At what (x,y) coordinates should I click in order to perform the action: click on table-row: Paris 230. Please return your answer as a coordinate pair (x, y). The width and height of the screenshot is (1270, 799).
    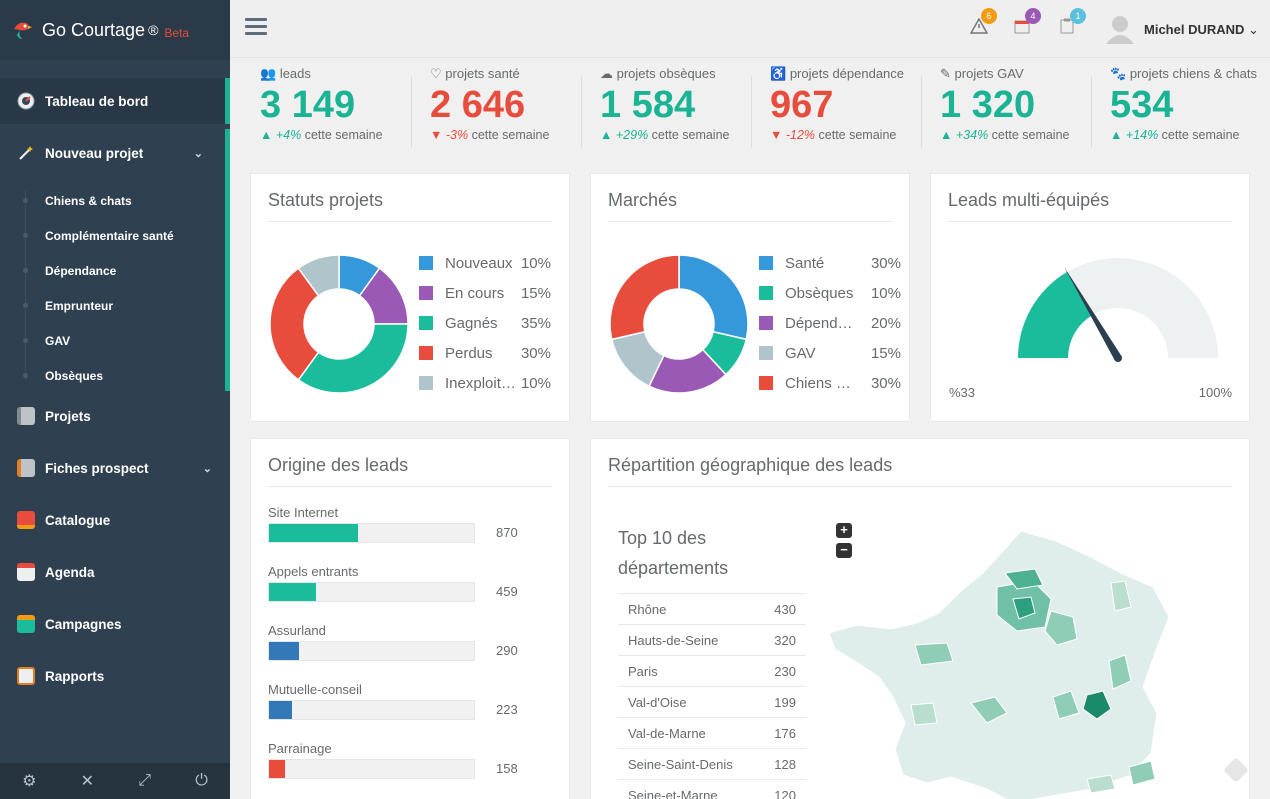
    Looking at the image, I should click on (712, 670).